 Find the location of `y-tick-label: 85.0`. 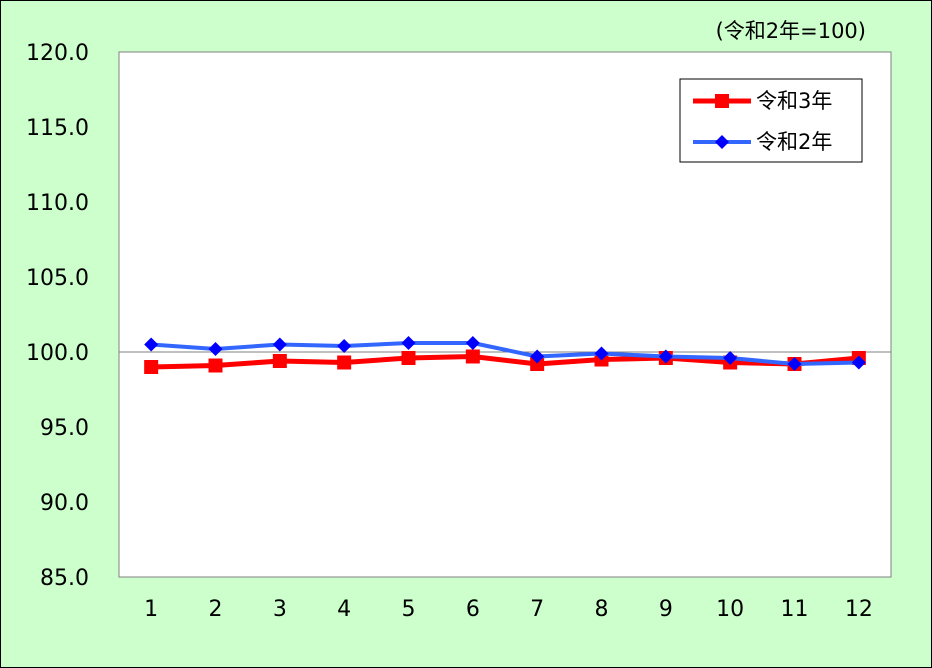

y-tick-label: 85.0 is located at coordinates (64, 578).